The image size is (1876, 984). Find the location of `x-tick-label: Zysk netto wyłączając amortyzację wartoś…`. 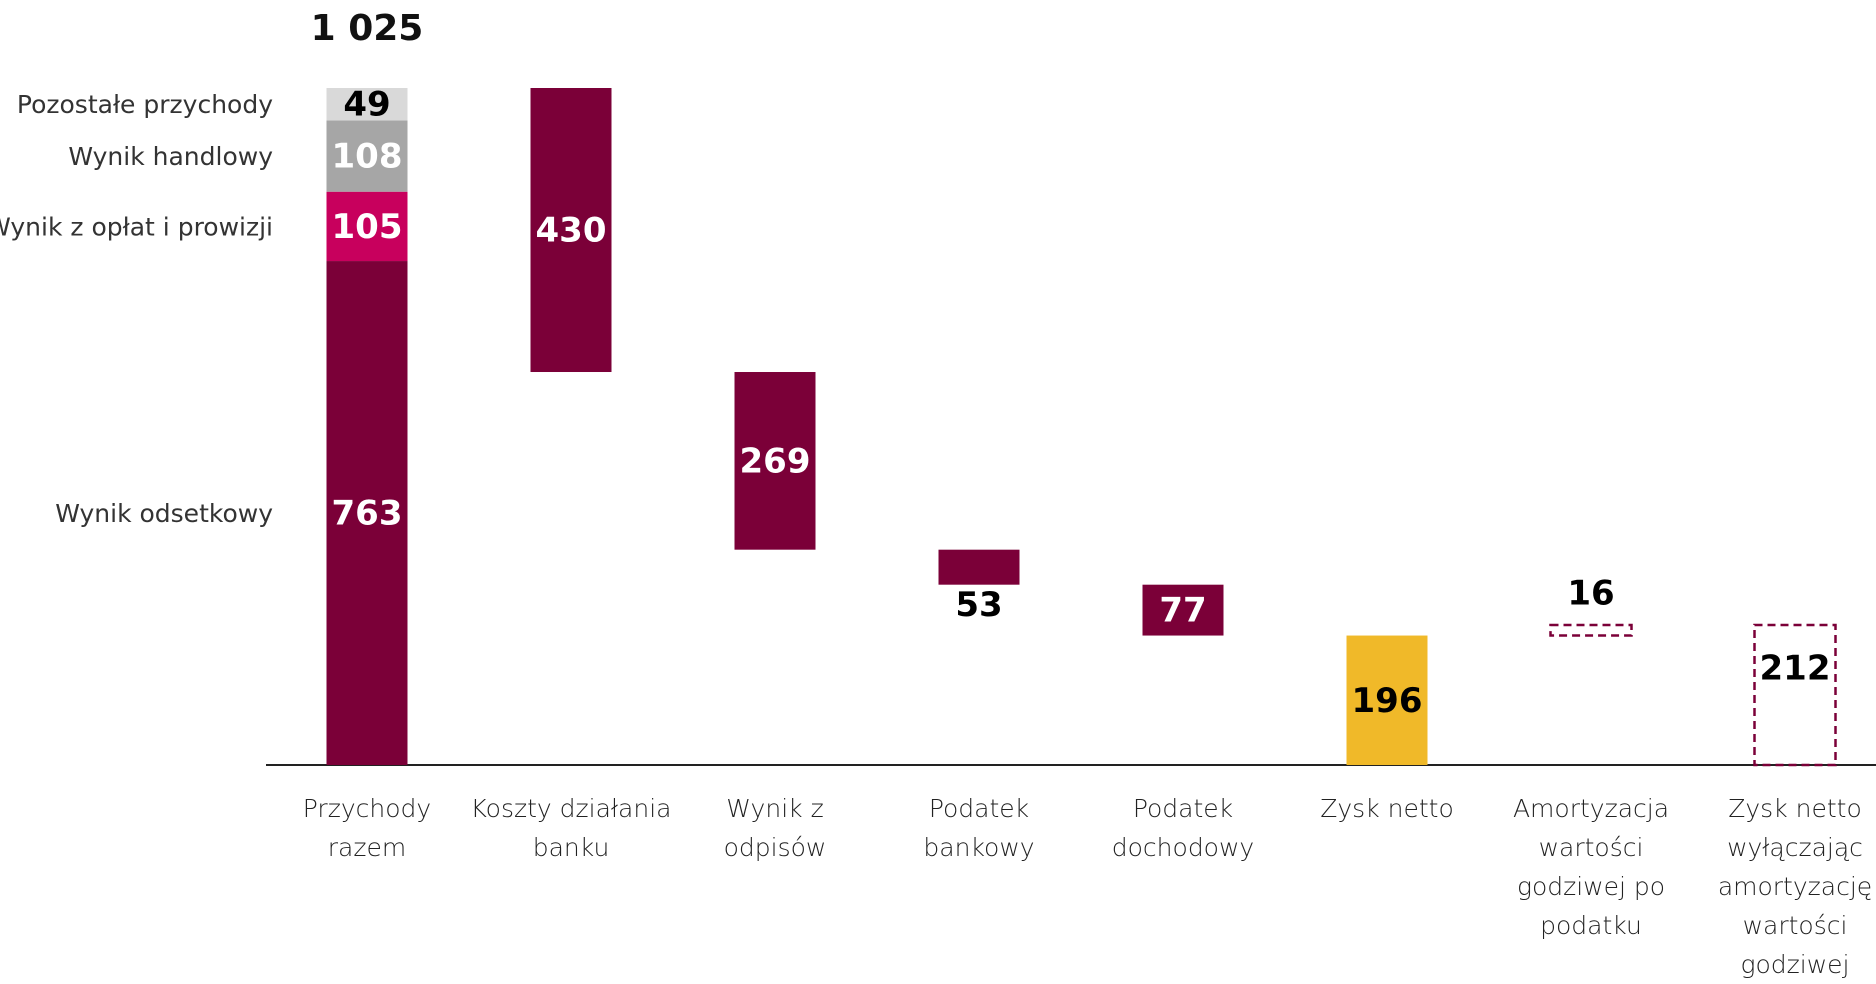

x-tick-label: Zysk netto wyłączając amortyzację wartoś… is located at coordinates (1795, 886).